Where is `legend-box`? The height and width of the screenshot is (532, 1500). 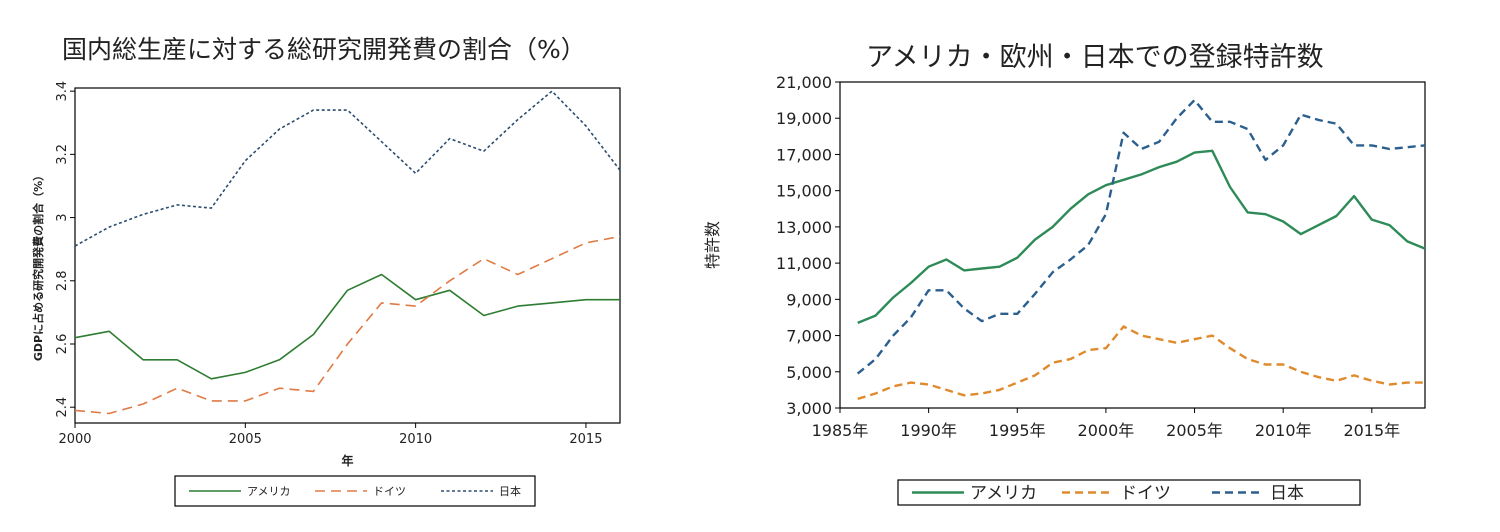 legend-box is located at coordinates (1129, 492).